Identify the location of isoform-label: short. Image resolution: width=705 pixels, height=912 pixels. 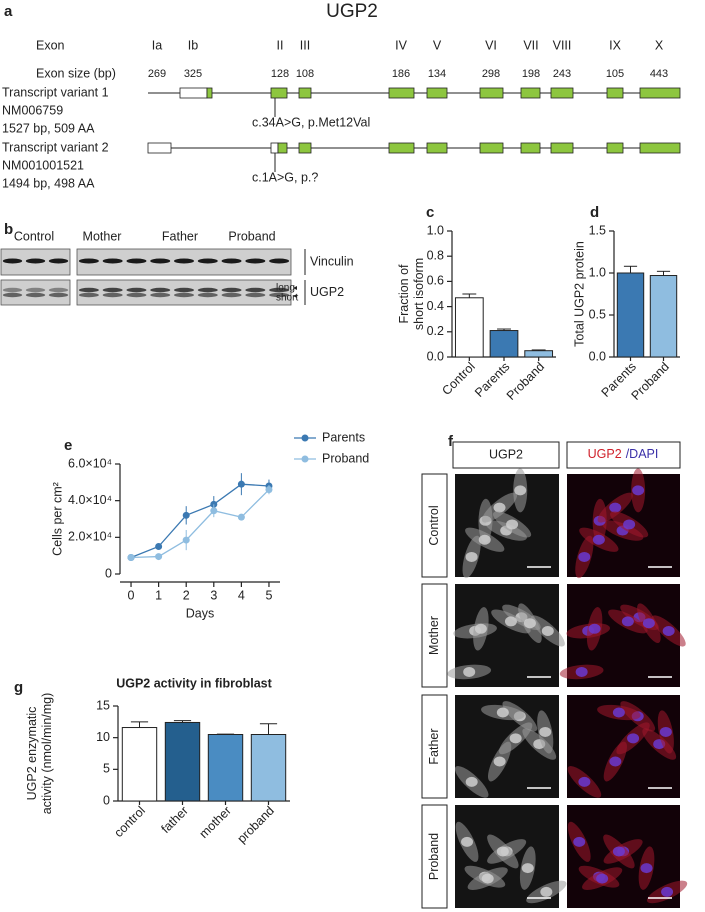
(287, 298).